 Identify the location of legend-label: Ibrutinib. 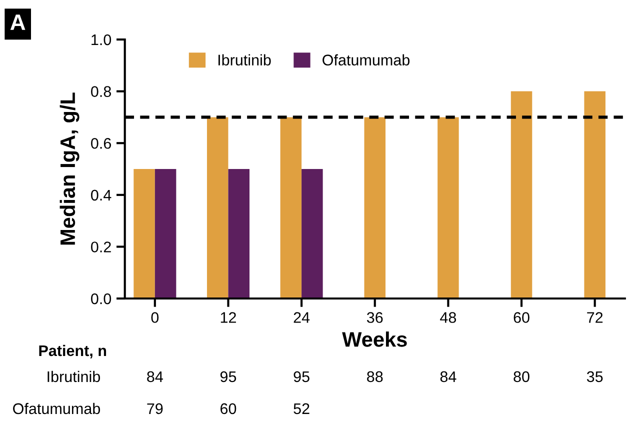
(244, 60).